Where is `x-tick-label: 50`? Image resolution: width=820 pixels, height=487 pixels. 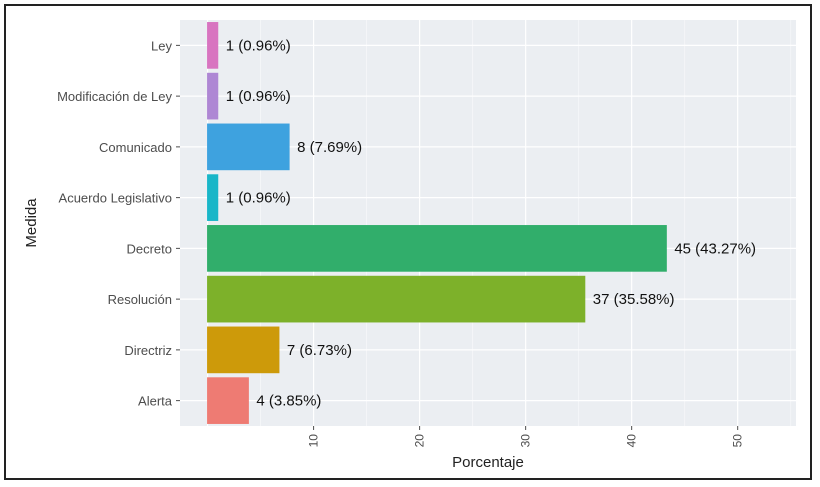 x-tick-label: 50 is located at coordinates (738, 441).